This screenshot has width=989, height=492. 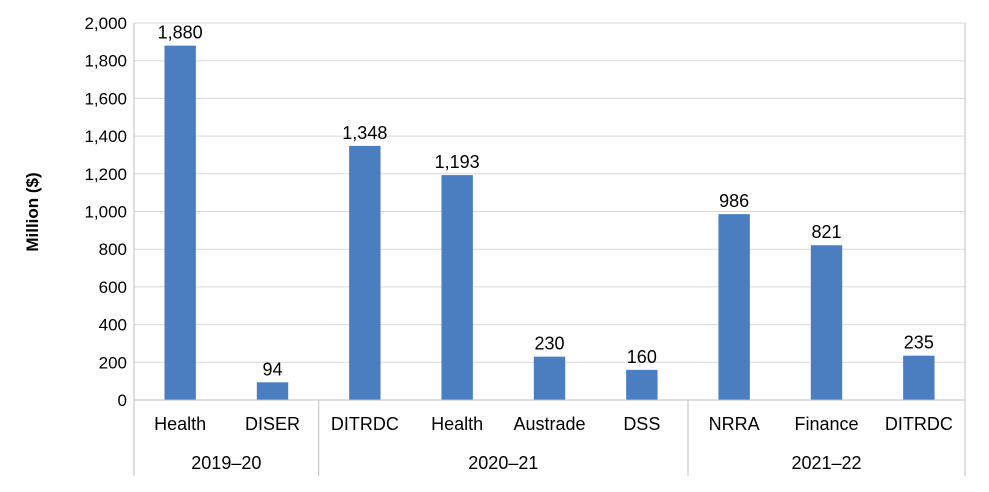 What do you see at coordinates (272, 424) in the screenshot?
I see `category-label: DISER` at bounding box center [272, 424].